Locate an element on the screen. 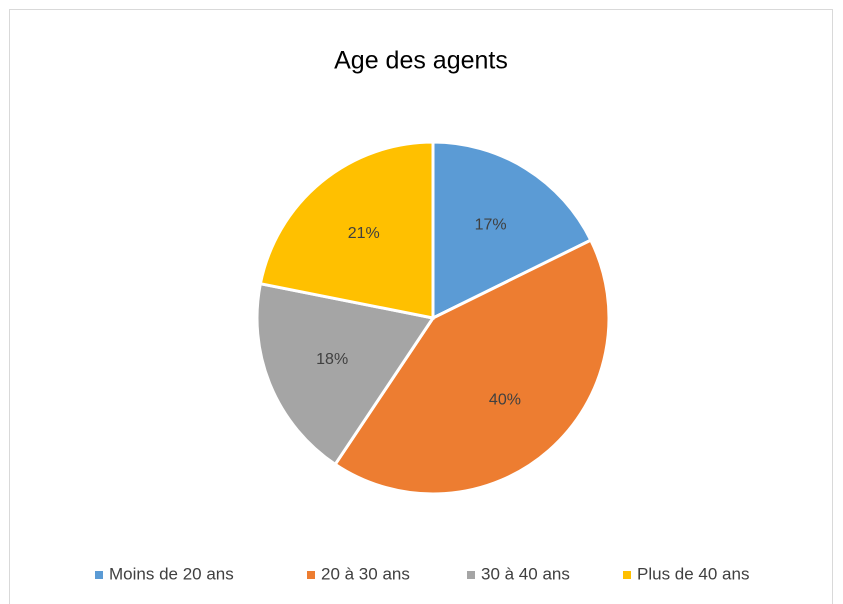 The image size is (843, 604). data-label: 18% is located at coordinates (332, 359).